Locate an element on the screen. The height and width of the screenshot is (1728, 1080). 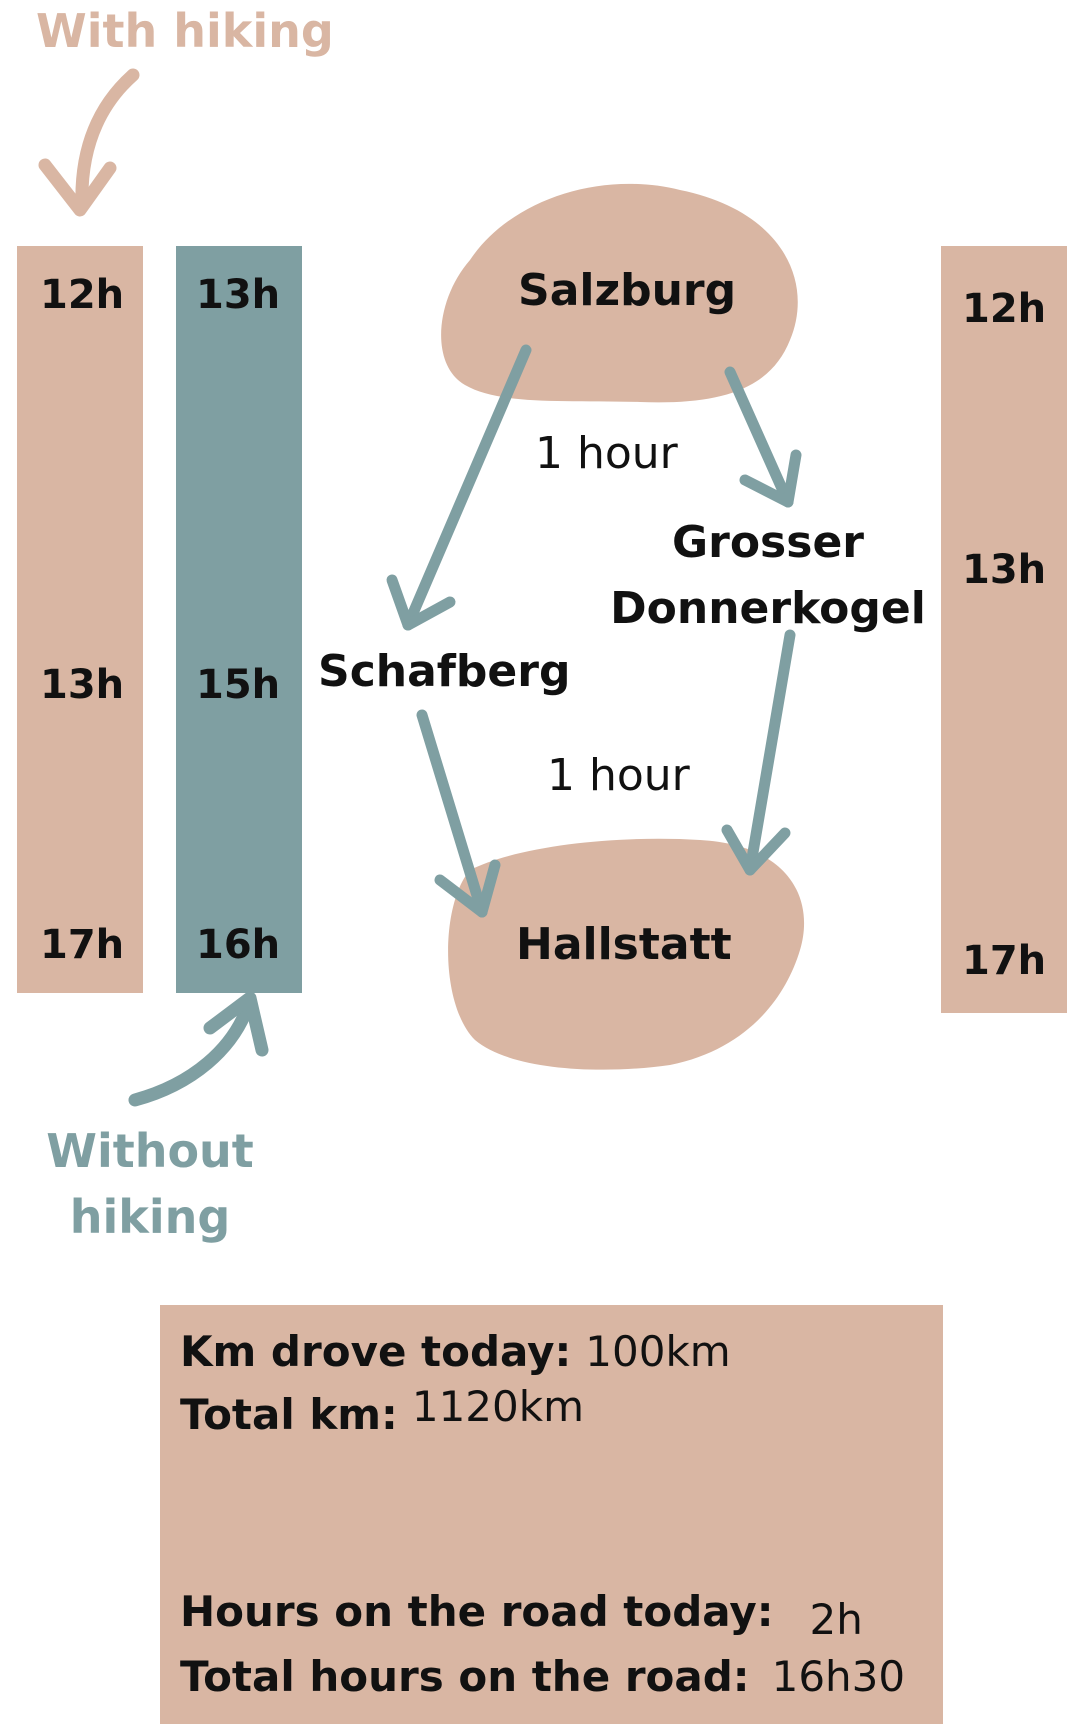
summary-hours-today: Hours on the road today: 2h is located at coordinates (521, 1615).